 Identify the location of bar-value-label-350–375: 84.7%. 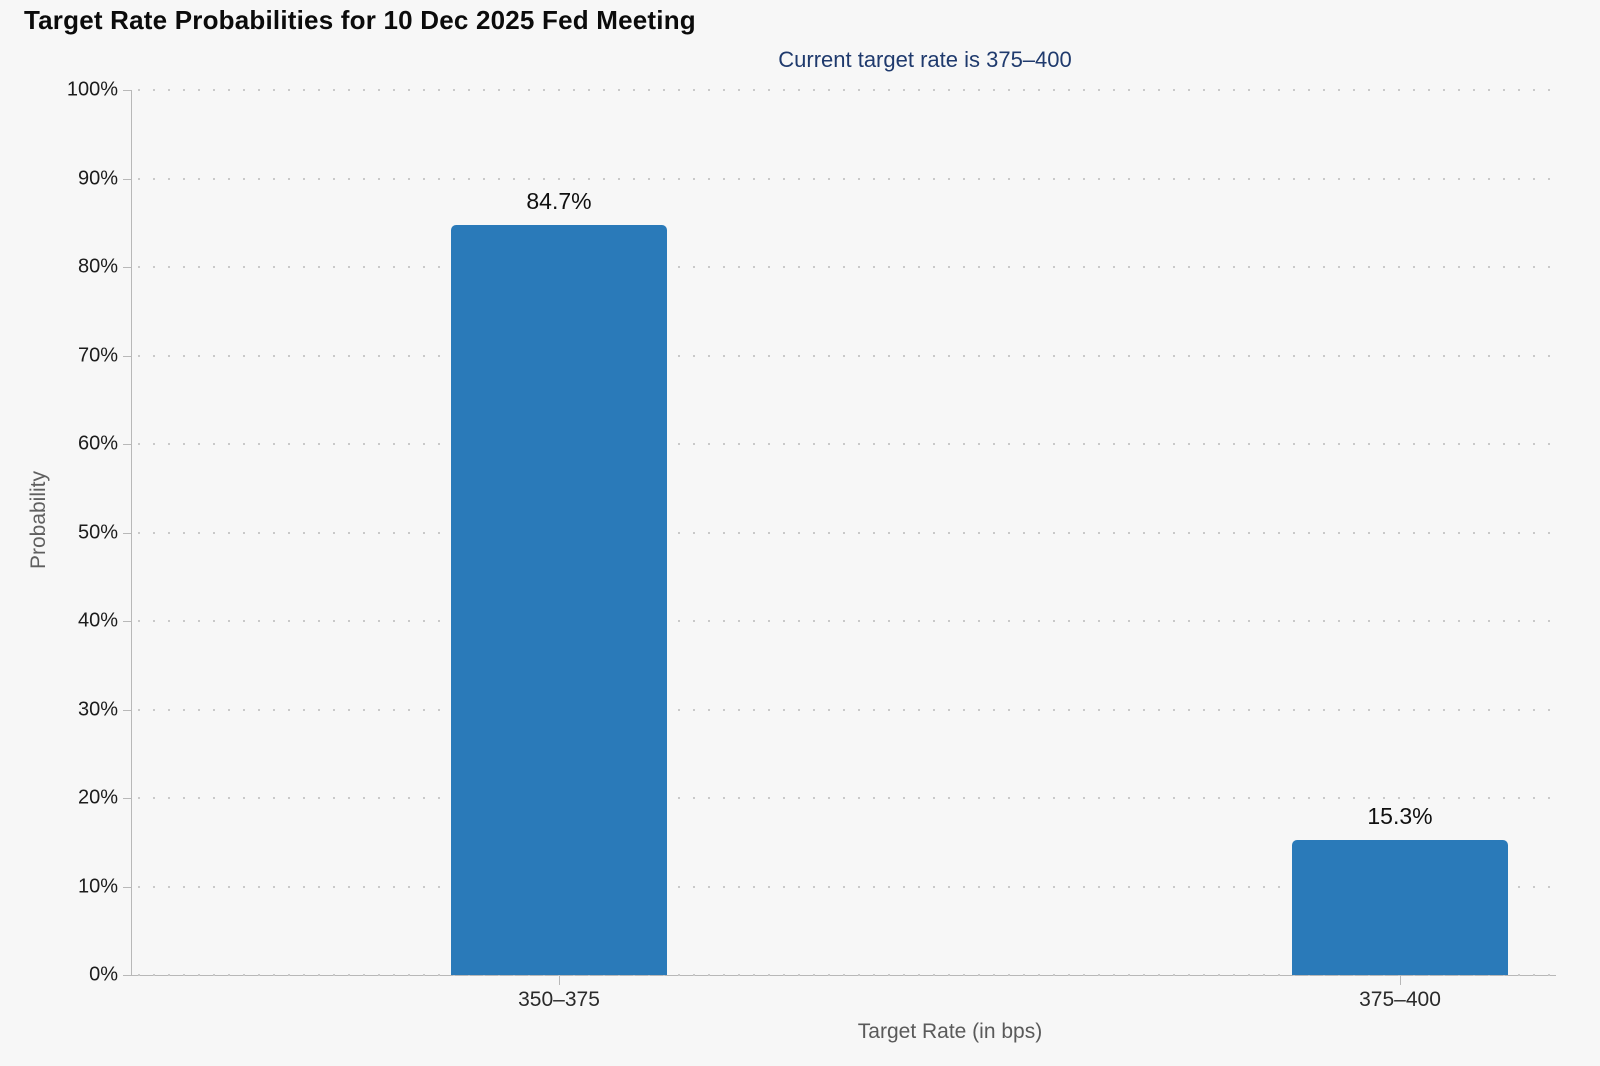
(559, 201).